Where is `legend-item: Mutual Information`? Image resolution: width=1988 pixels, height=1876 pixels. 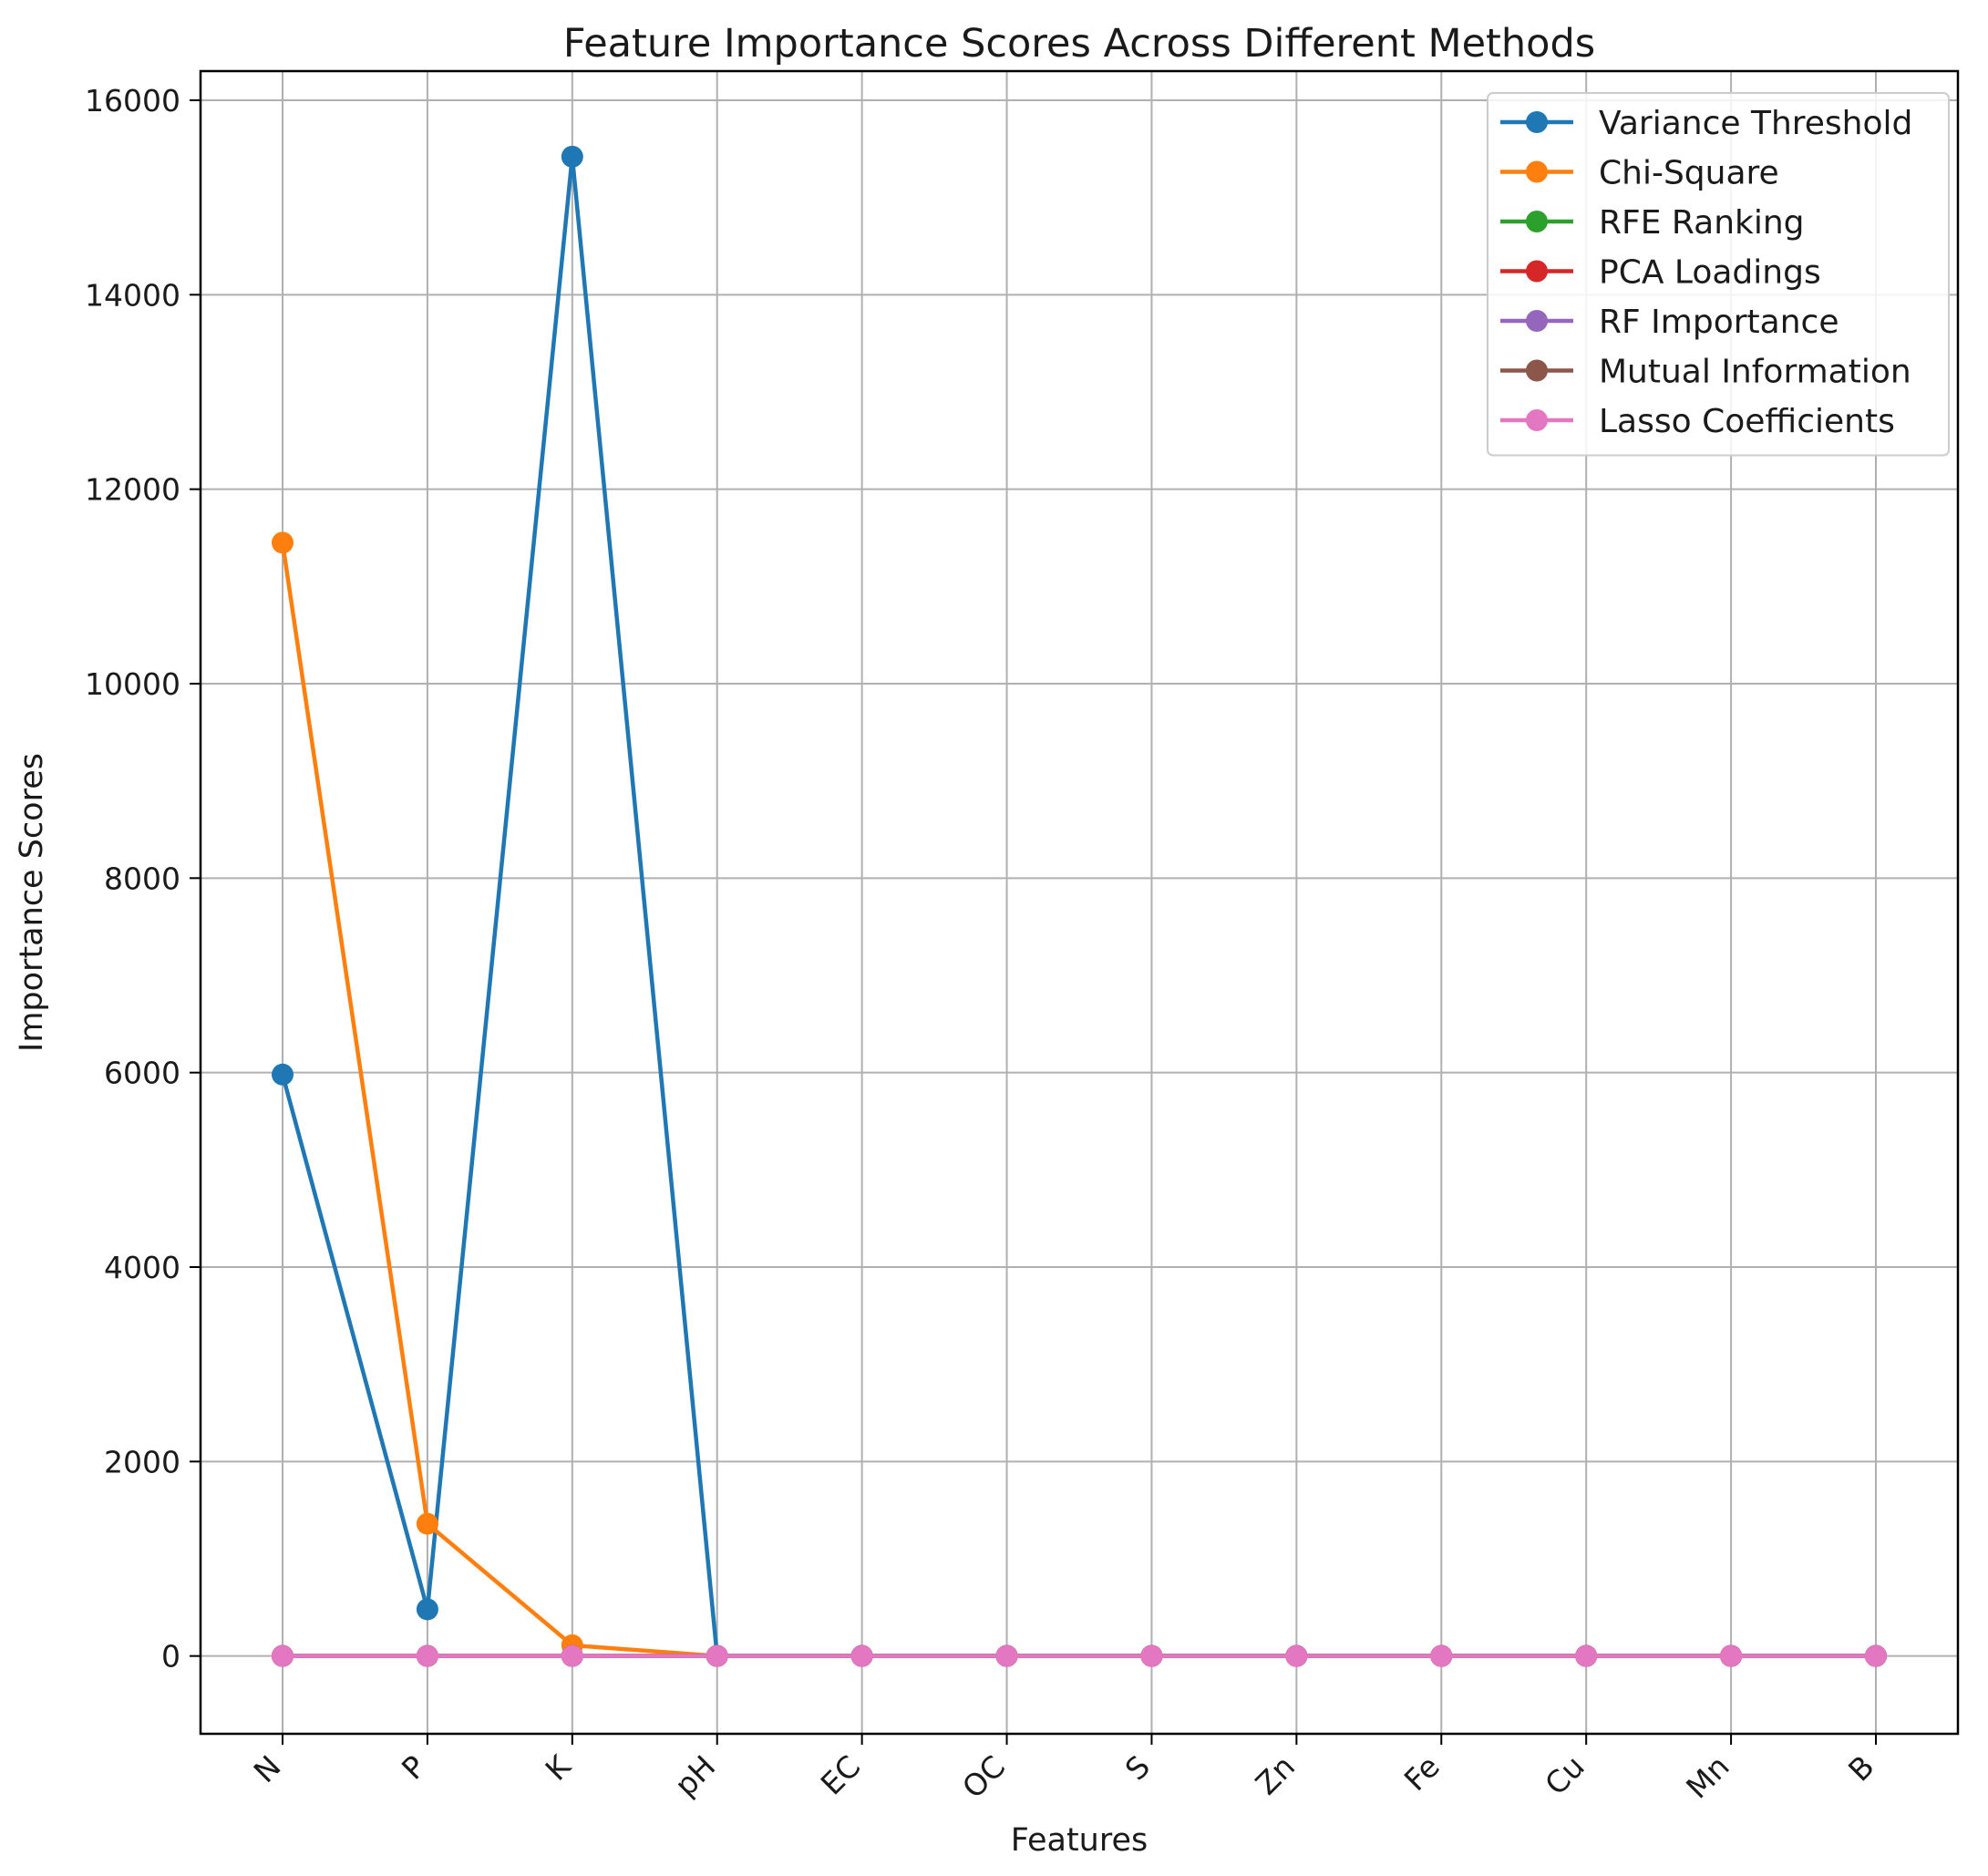 legend-item: Mutual Information is located at coordinates (1706, 372).